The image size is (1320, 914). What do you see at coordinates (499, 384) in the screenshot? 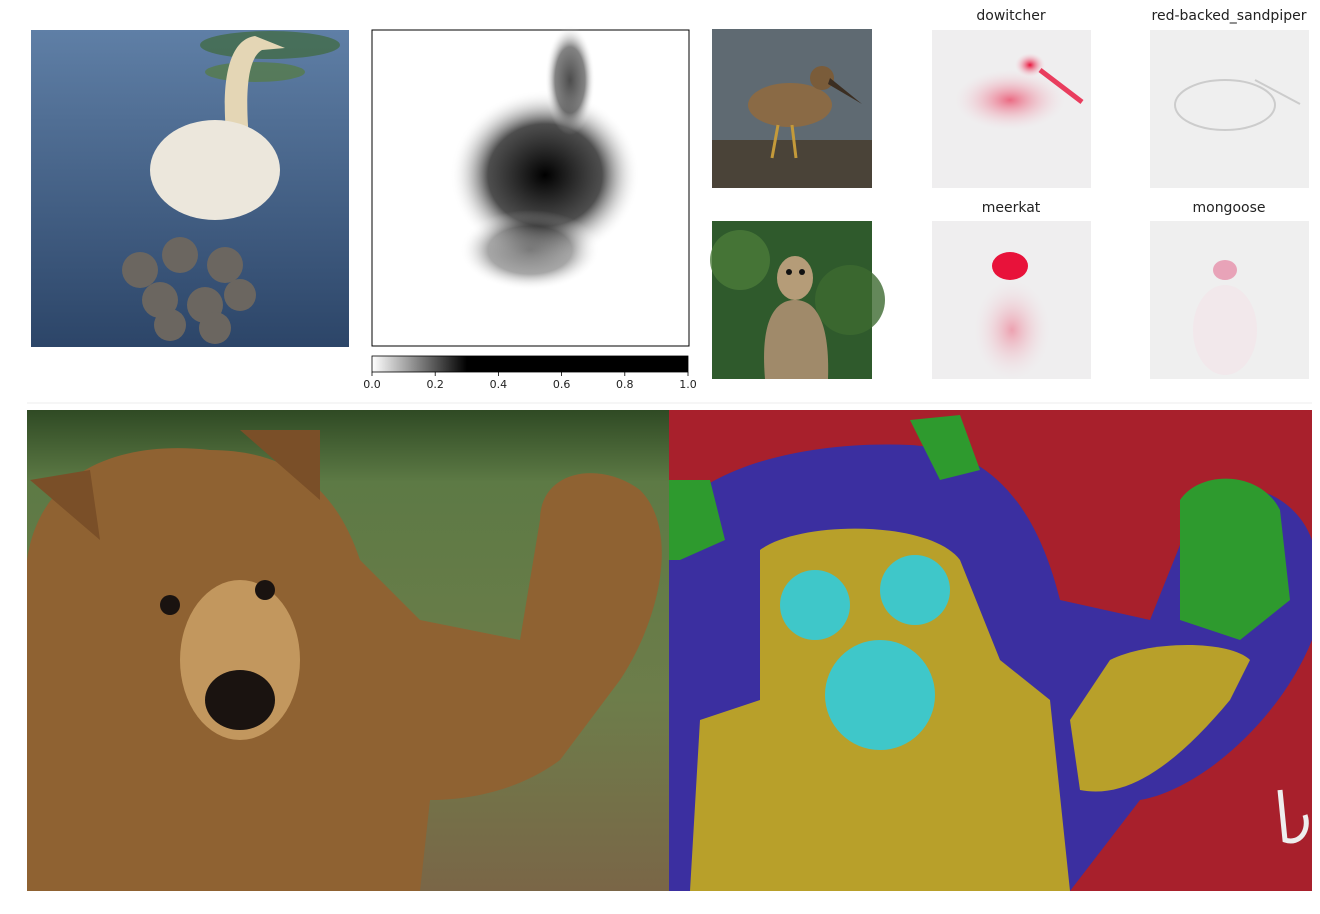
I see `colorbar-tick-label: 0.4` at bounding box center [499, 384].